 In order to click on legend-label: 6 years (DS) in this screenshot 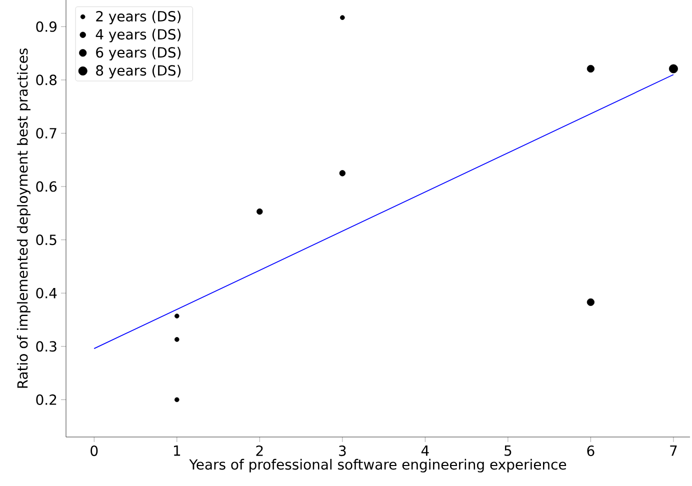, I will do `click(138, 53)`.